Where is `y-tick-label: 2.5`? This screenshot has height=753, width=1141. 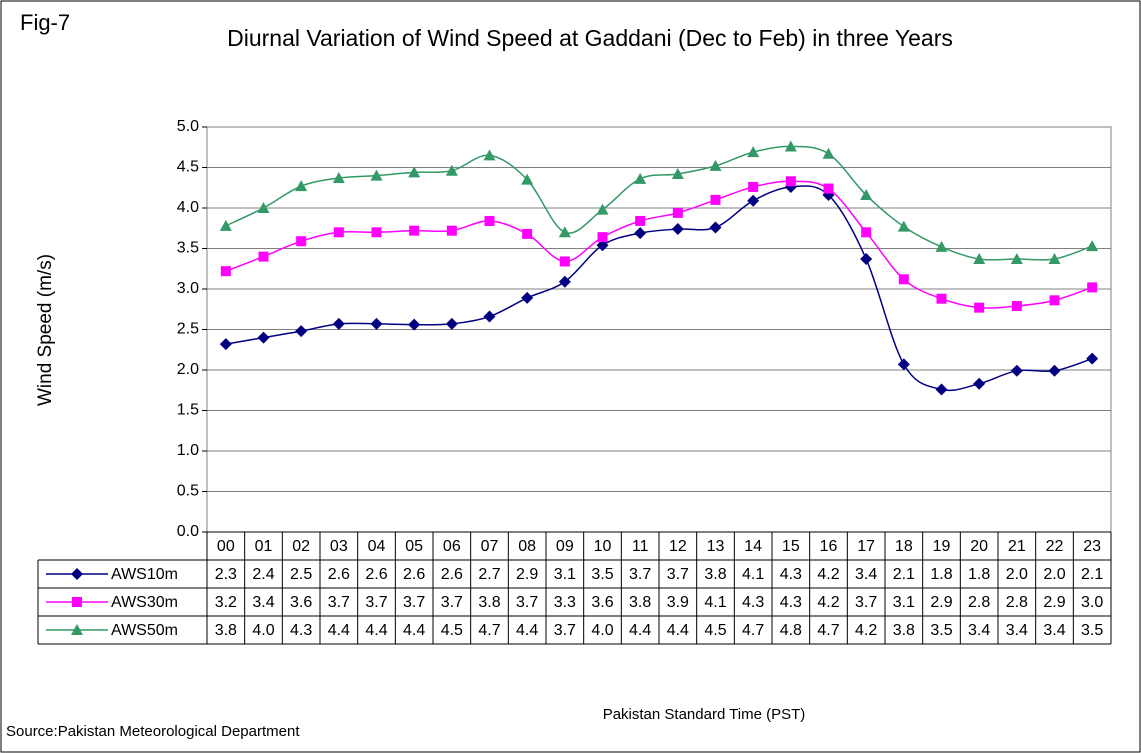 y-tick-label: 2.5 is located at coordinates (188, 329).